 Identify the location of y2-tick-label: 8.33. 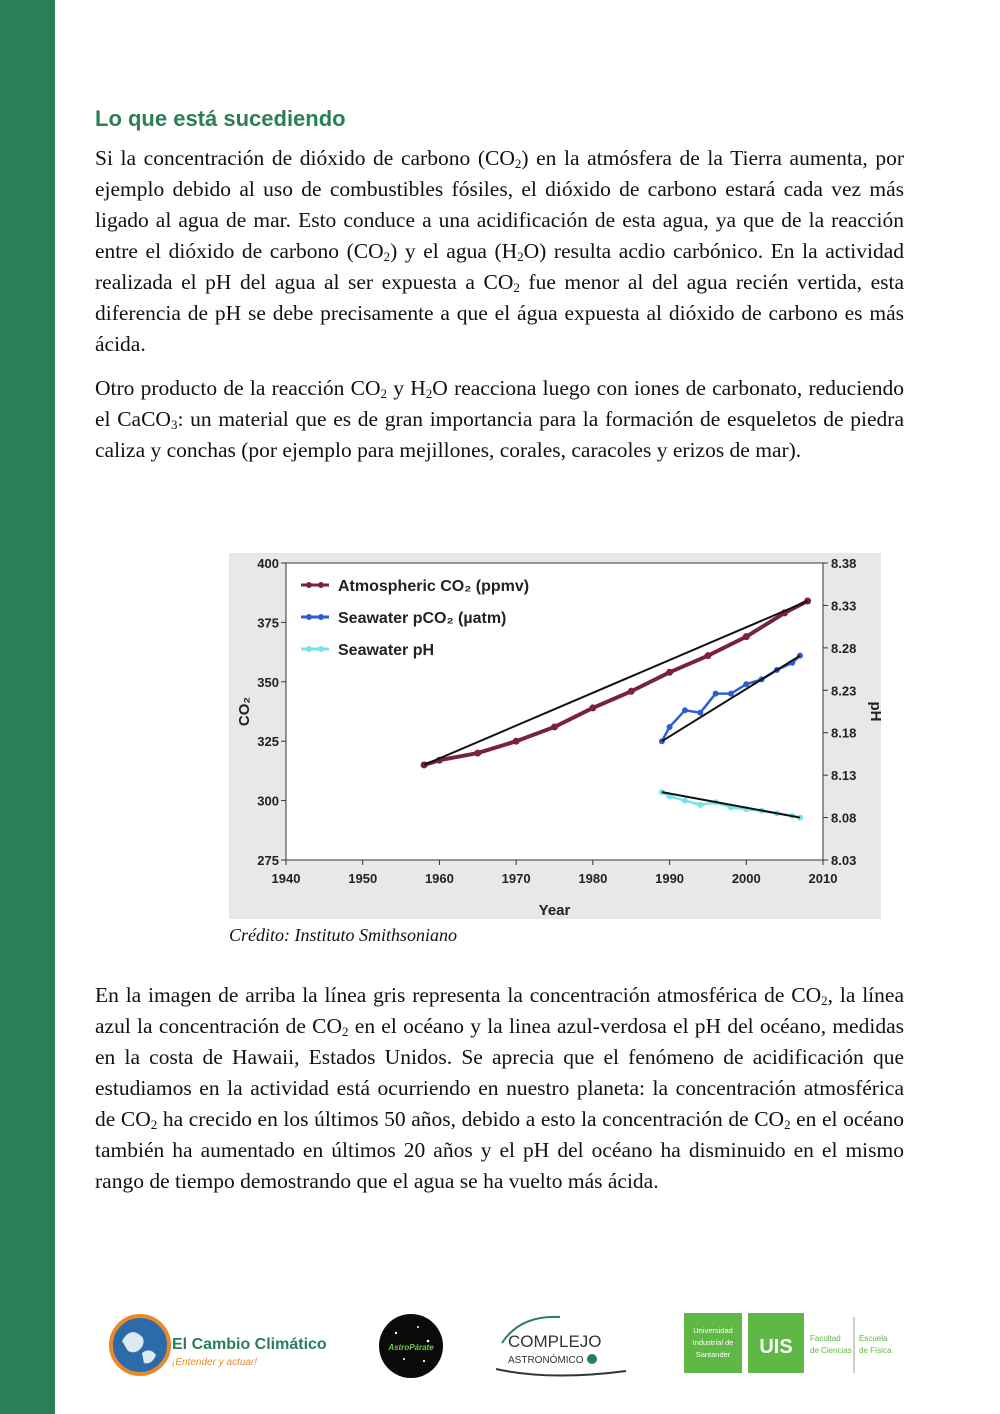
(843, 605).